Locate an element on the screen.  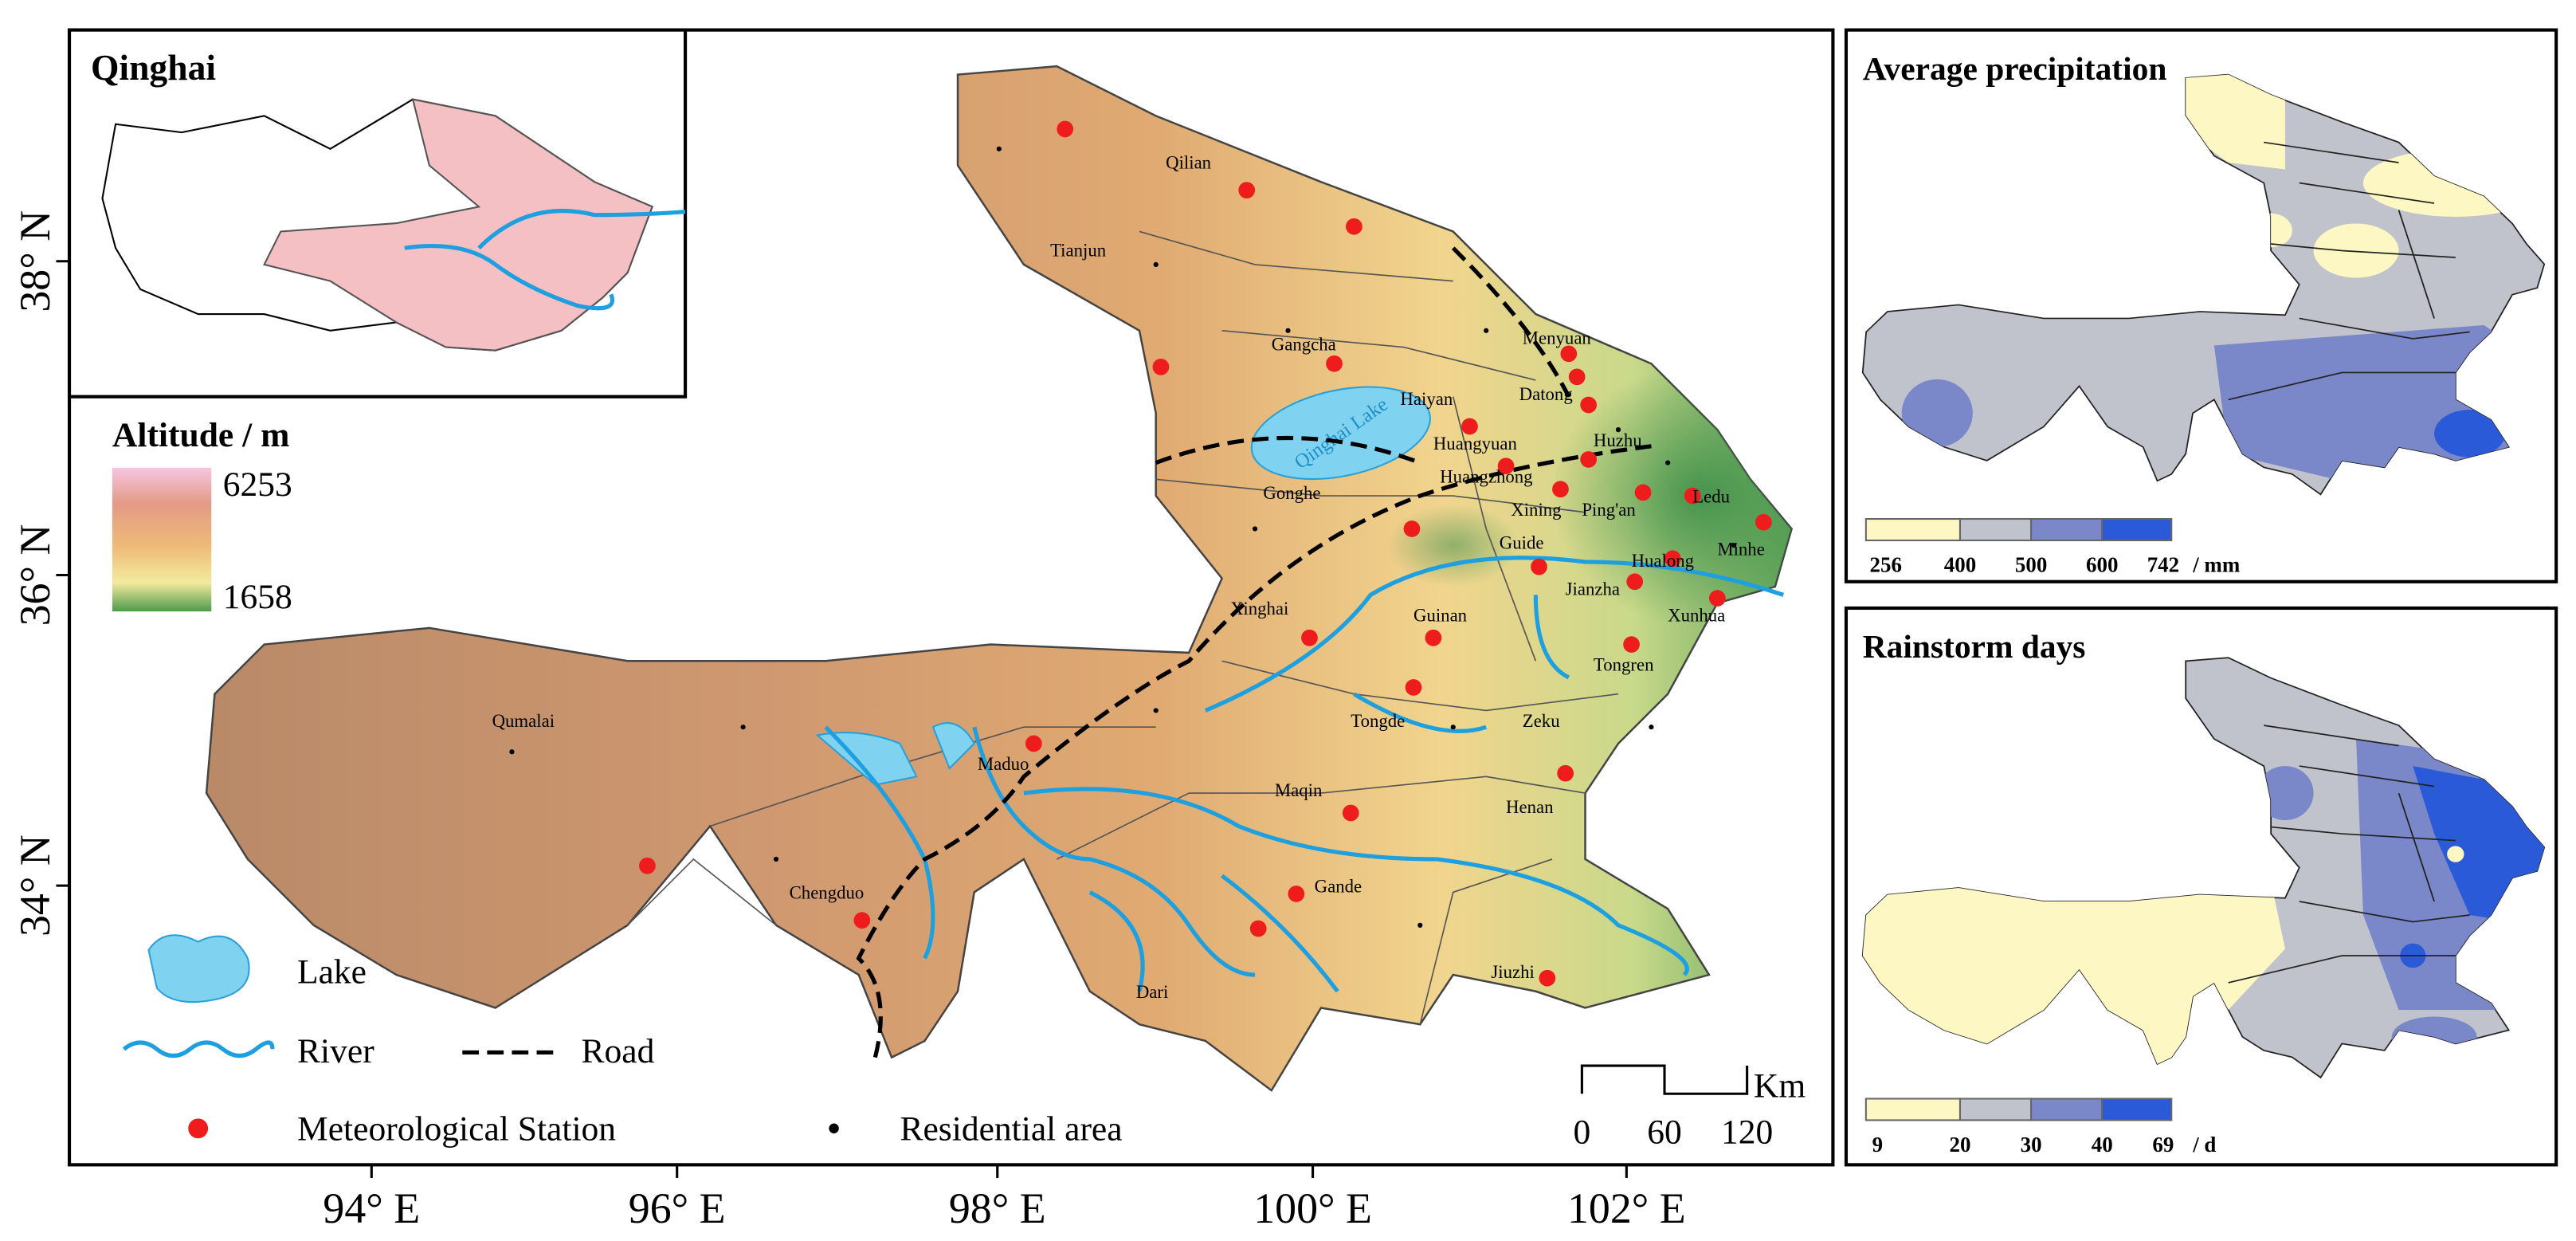
scale-tick: 0 is located at coordinates (1582, 1132).